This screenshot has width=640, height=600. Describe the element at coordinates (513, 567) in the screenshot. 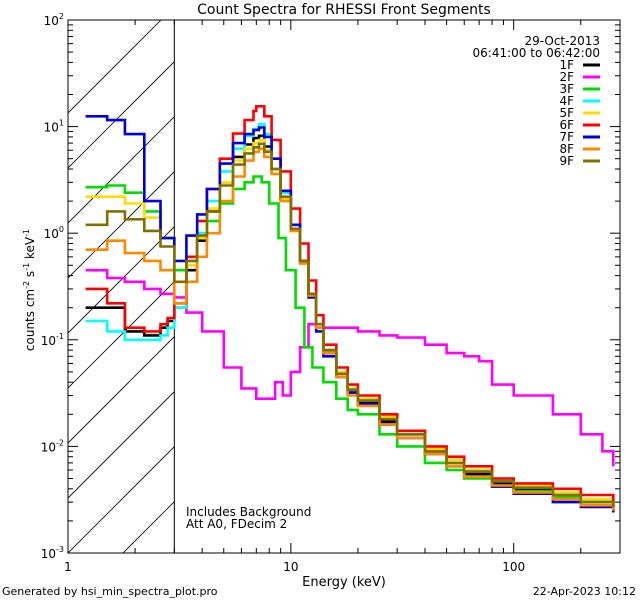

I see `x-tick-label: 100` at that location.